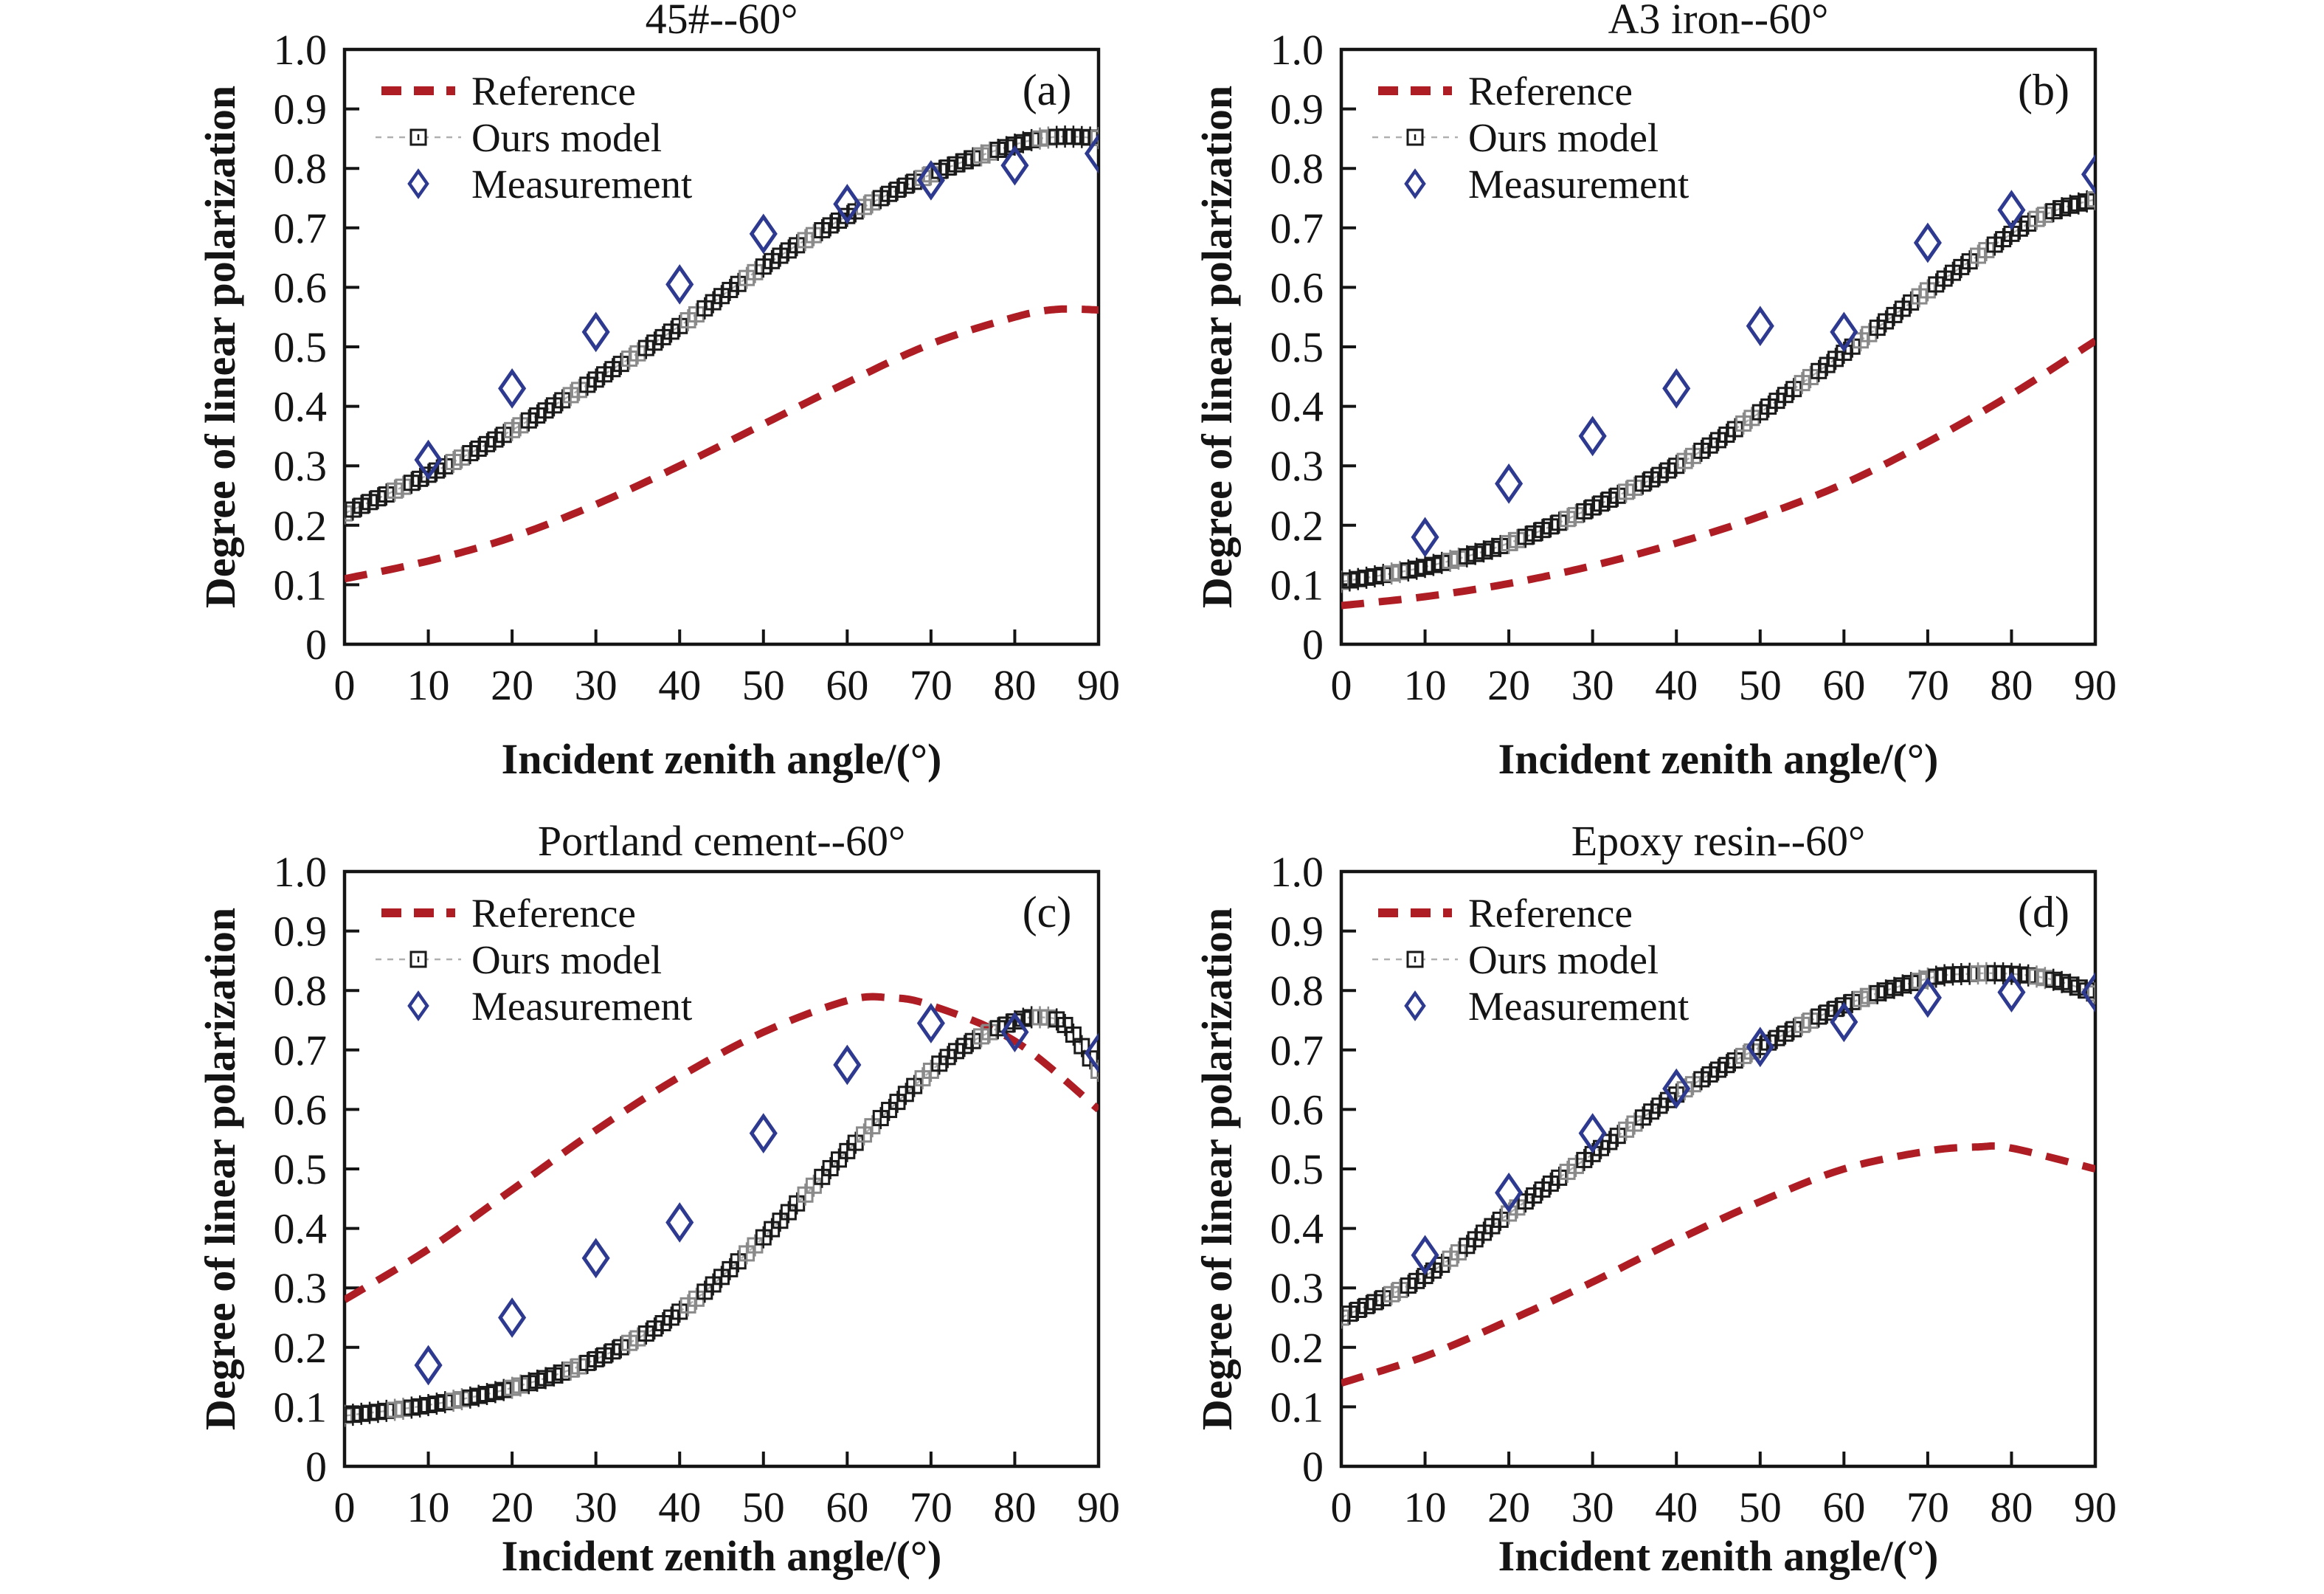 The height and width of the screenshot is (1594, 2324). What do you see at coordinates (1425, 1507) in the screenshot?
I see `x-tick-label: 10` at bounding box center [1425, 1507].